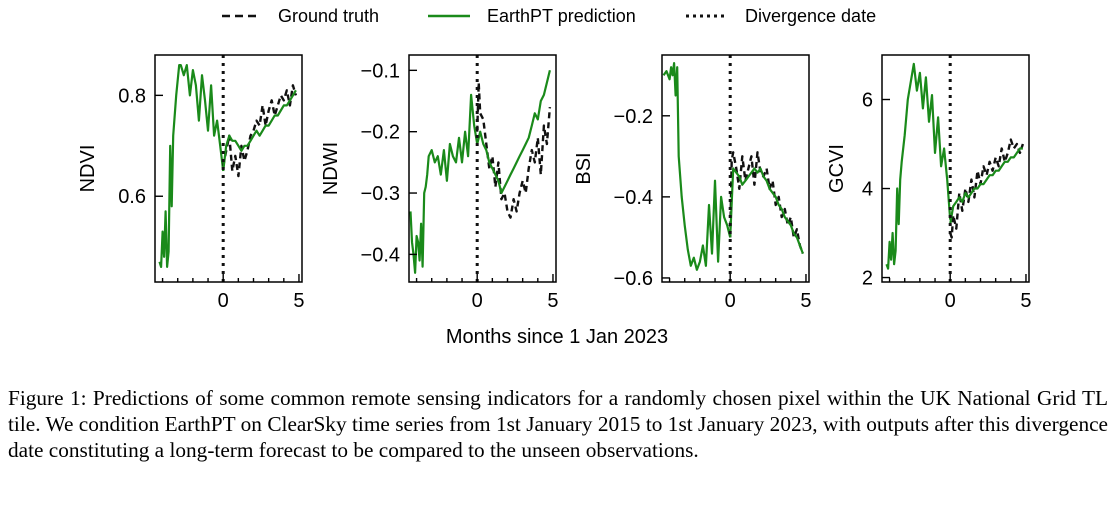  I want to click on bsi-y-tick-label: −0.6, so click(633, 279).